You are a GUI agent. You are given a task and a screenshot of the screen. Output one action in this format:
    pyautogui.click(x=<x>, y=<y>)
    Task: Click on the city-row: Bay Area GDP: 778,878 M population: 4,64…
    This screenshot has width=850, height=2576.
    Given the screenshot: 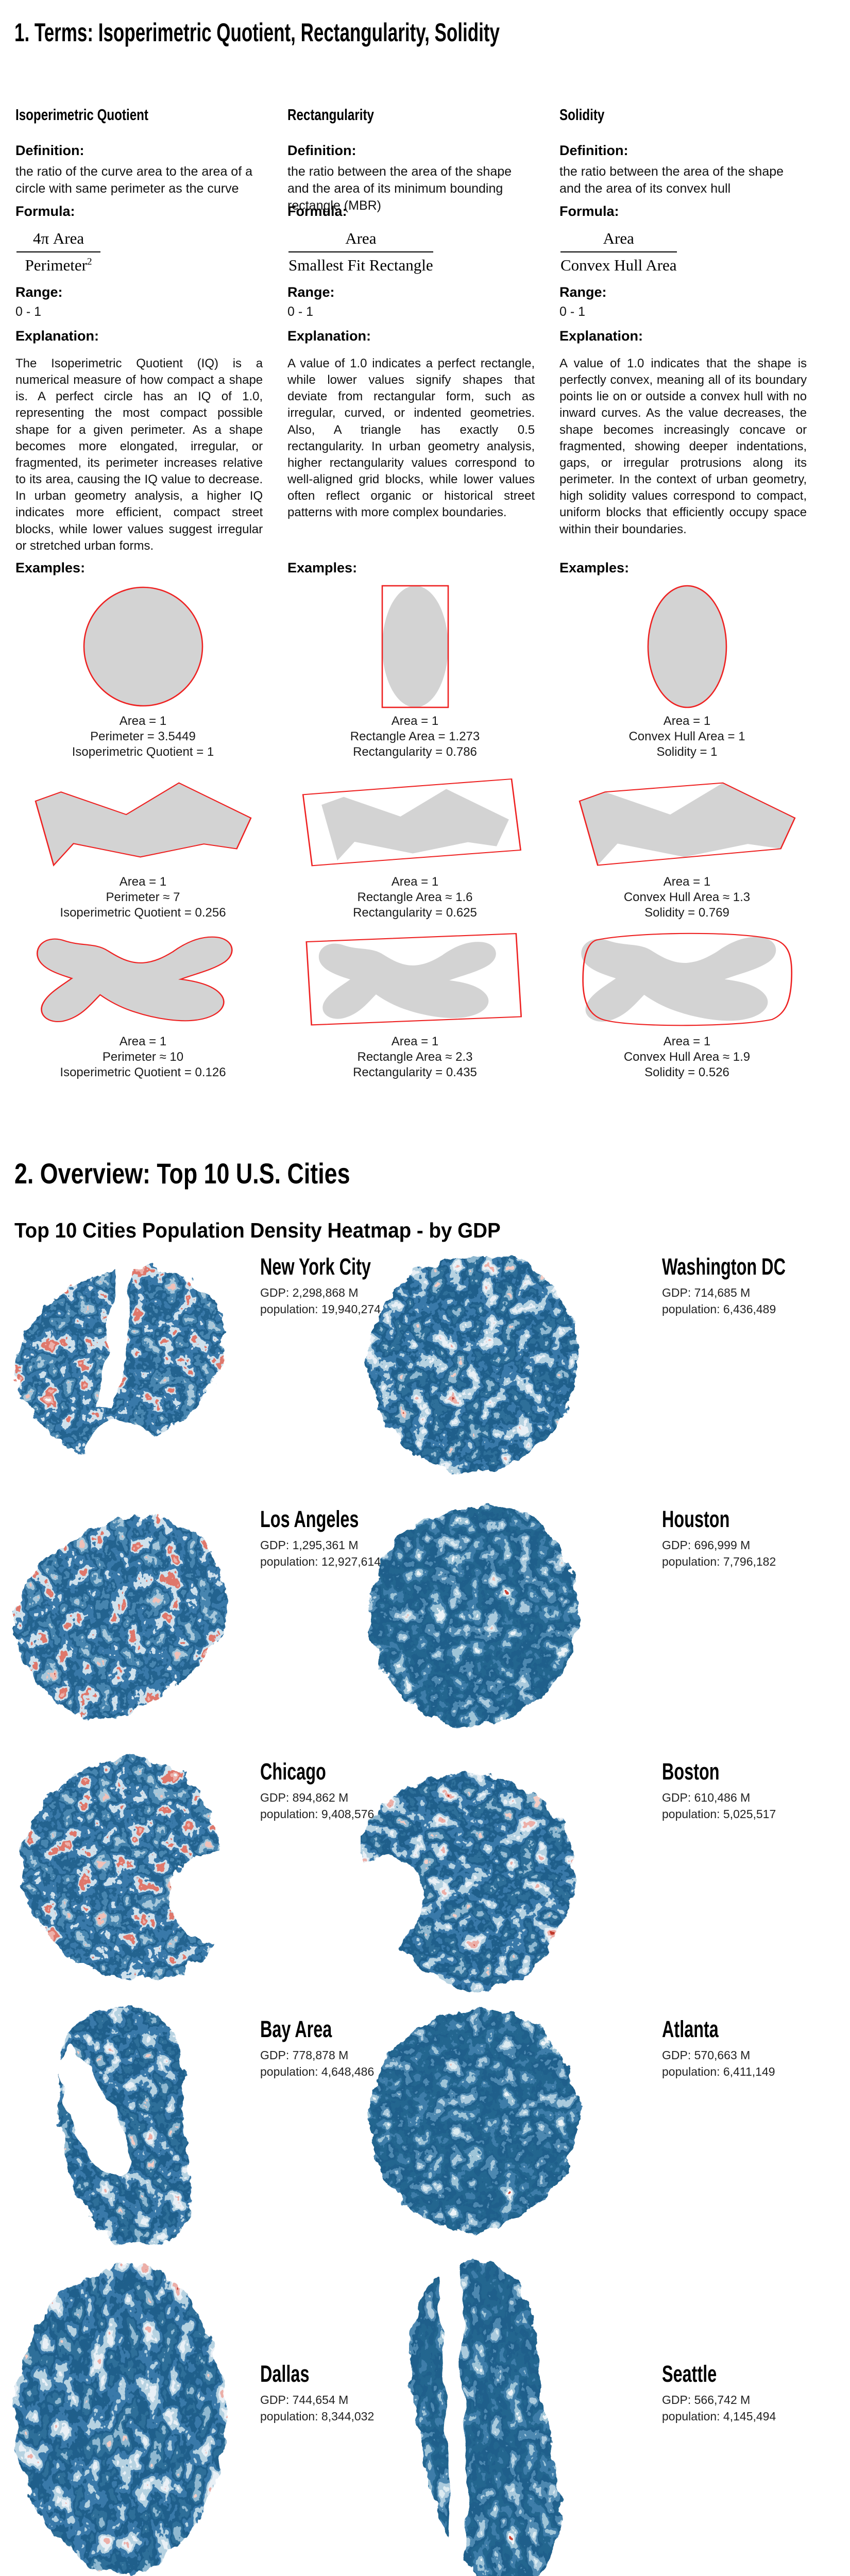 What is the action you would take?
    pyautogui.click(x=425, y=2129)
    